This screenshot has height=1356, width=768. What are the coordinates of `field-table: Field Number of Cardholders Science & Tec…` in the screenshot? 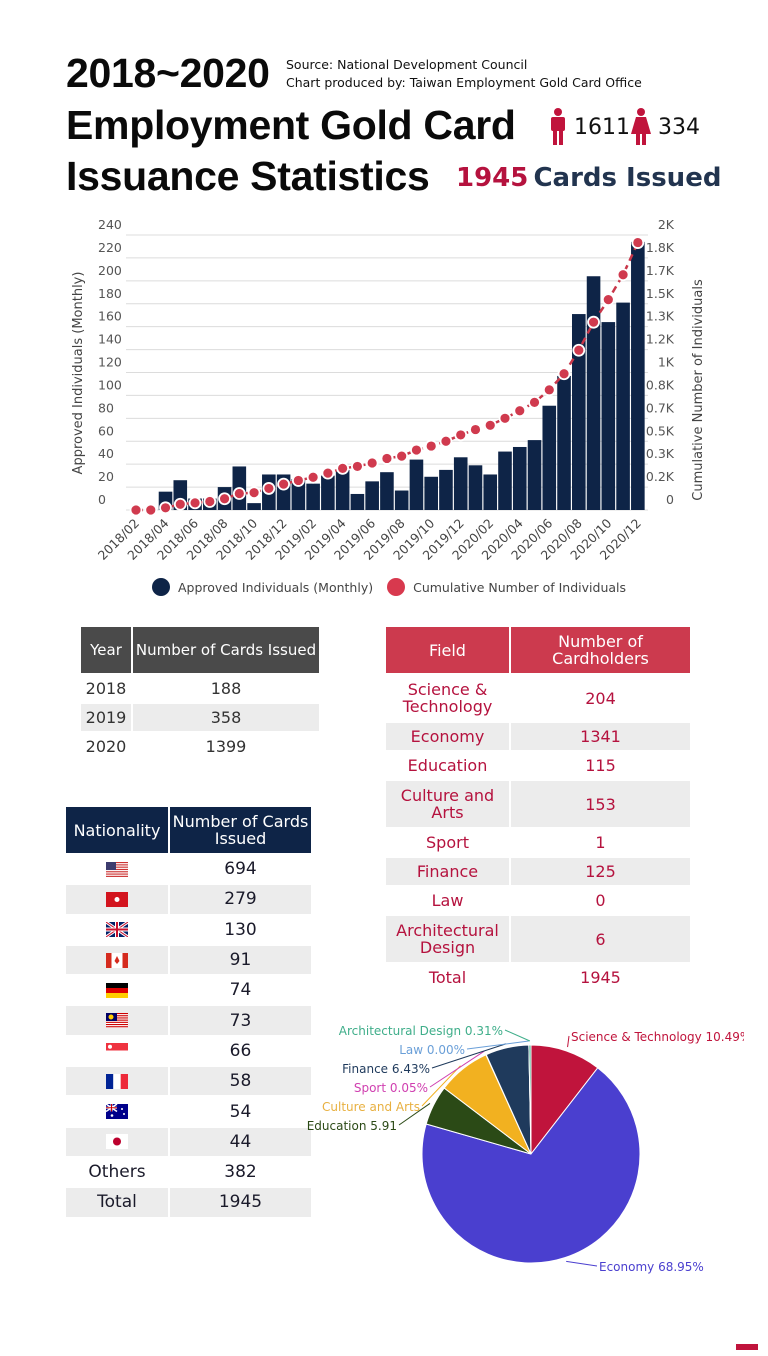 It's located at (538, 809).